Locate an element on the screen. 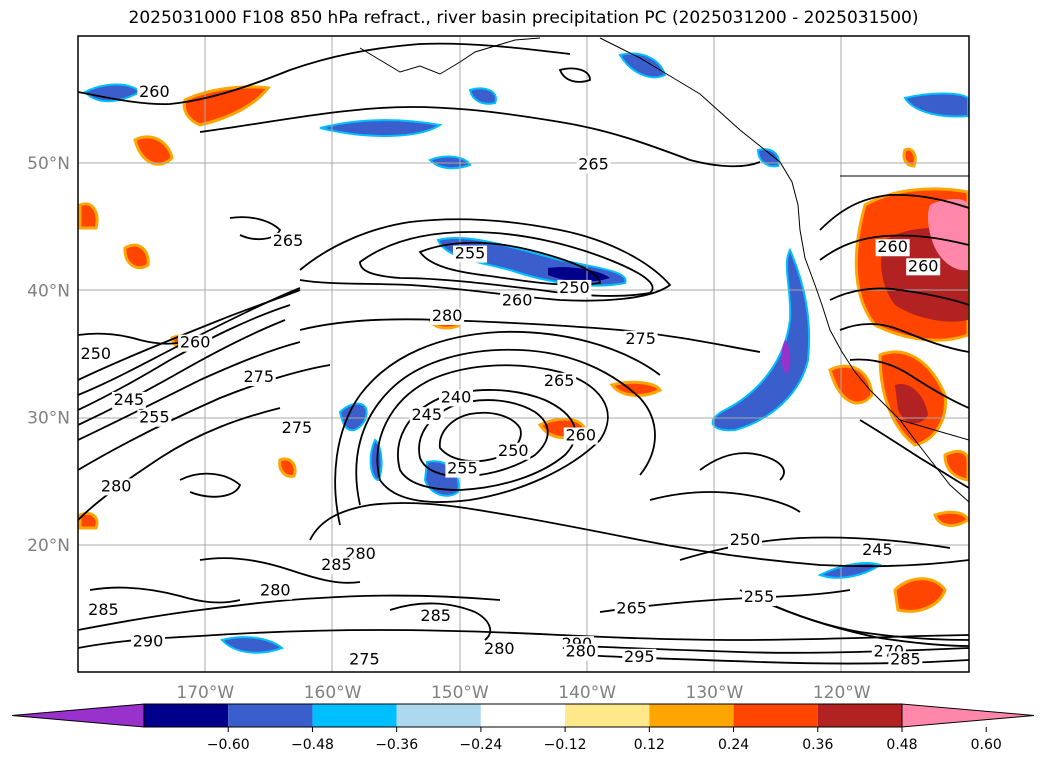  latitude-label: 30°N is located at coordinates (48, 419).